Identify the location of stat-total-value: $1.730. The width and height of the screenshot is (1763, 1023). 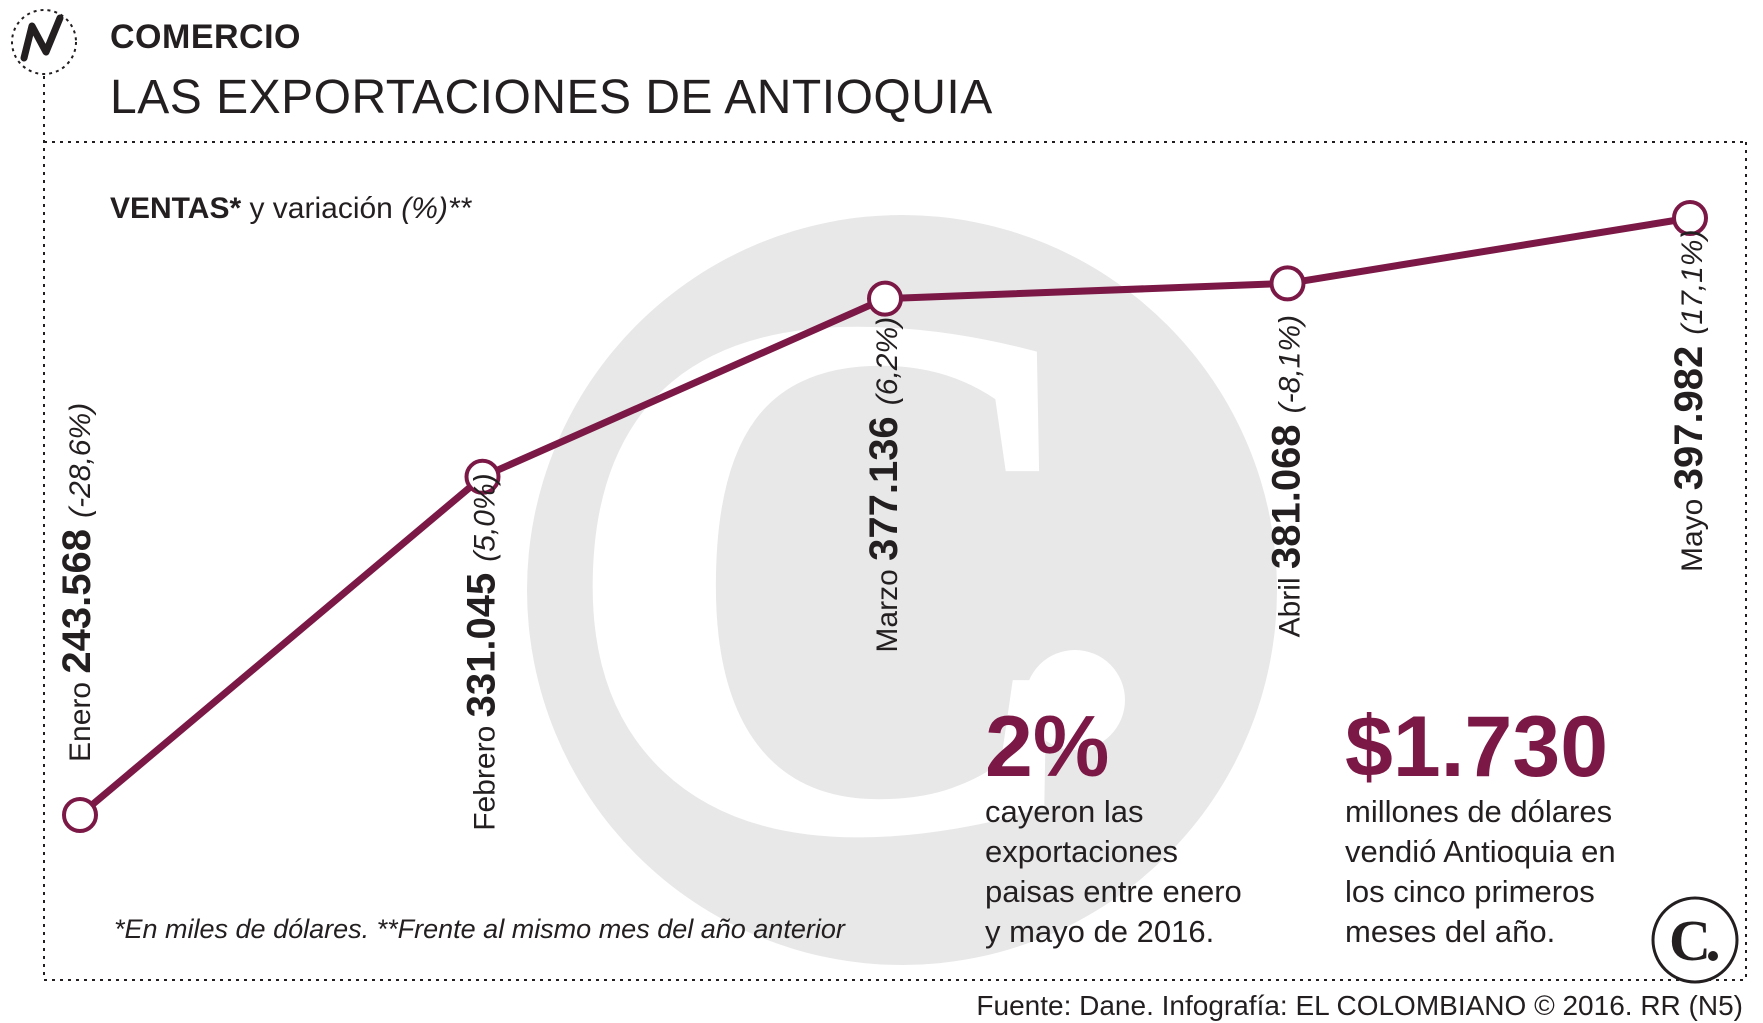
(1476, 747).